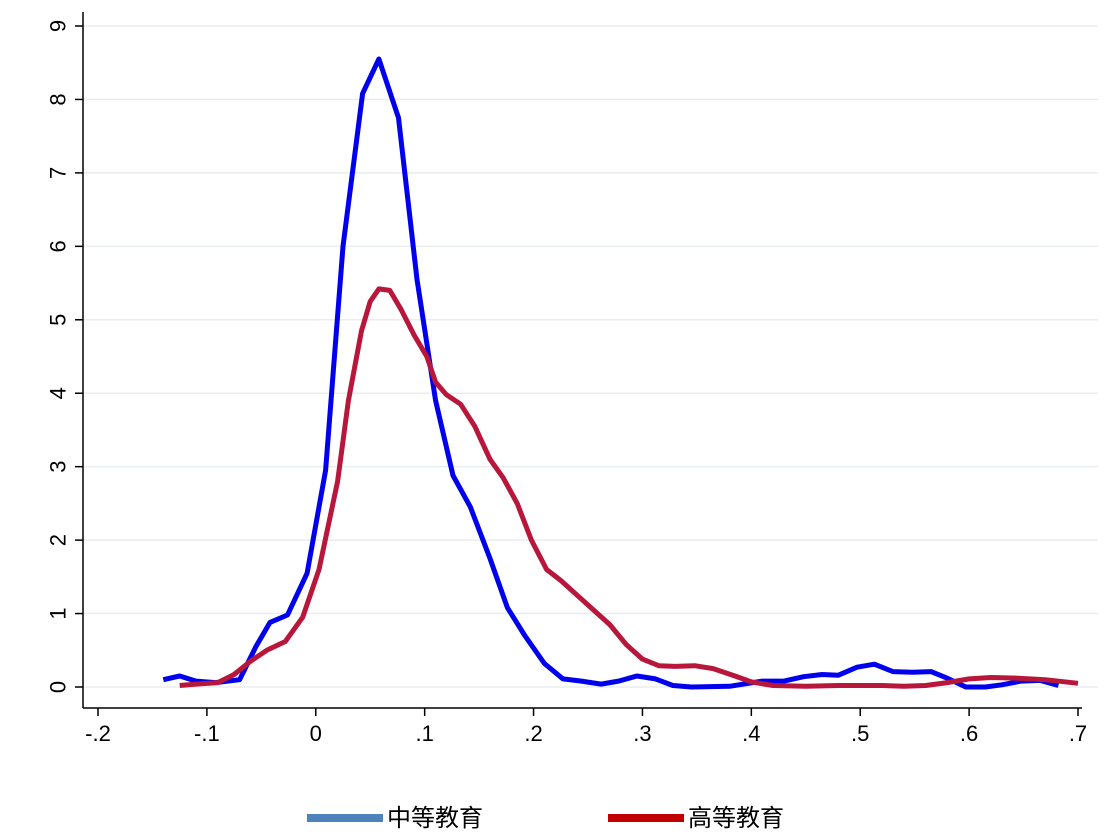  I want to click on legend-label-secondary: 中等教育, so click(435, 818).